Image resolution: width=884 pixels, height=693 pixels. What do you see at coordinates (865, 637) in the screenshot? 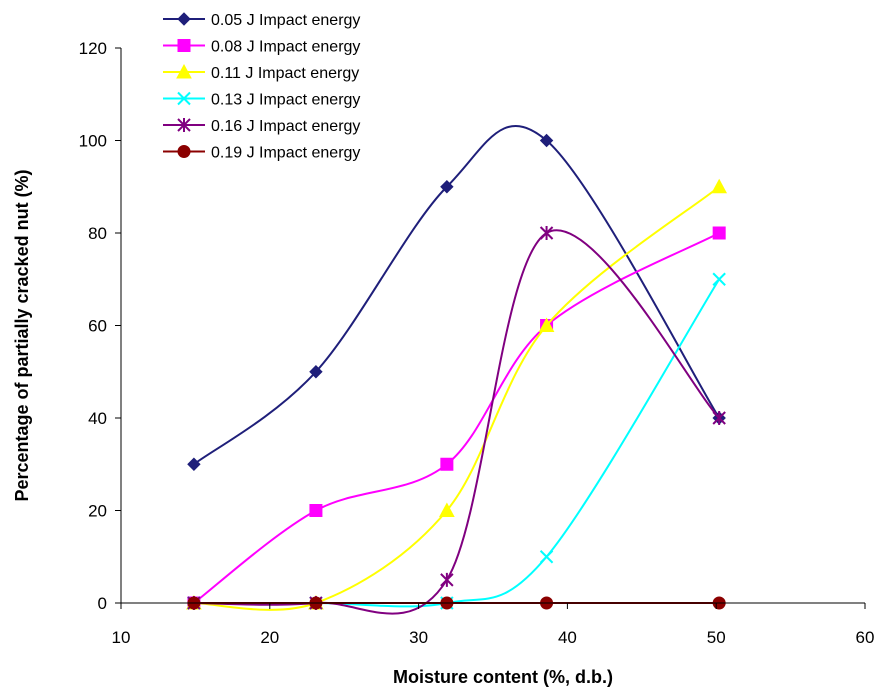
I see `x-tick-label: 60` at bounding box center [865, 637].